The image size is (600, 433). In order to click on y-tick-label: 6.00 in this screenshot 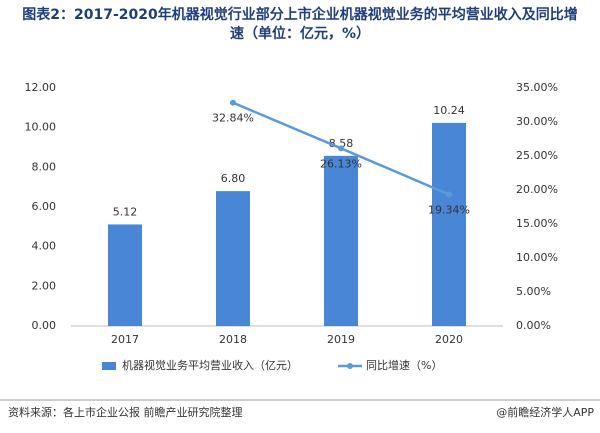, I will do `click(44, 206)`.